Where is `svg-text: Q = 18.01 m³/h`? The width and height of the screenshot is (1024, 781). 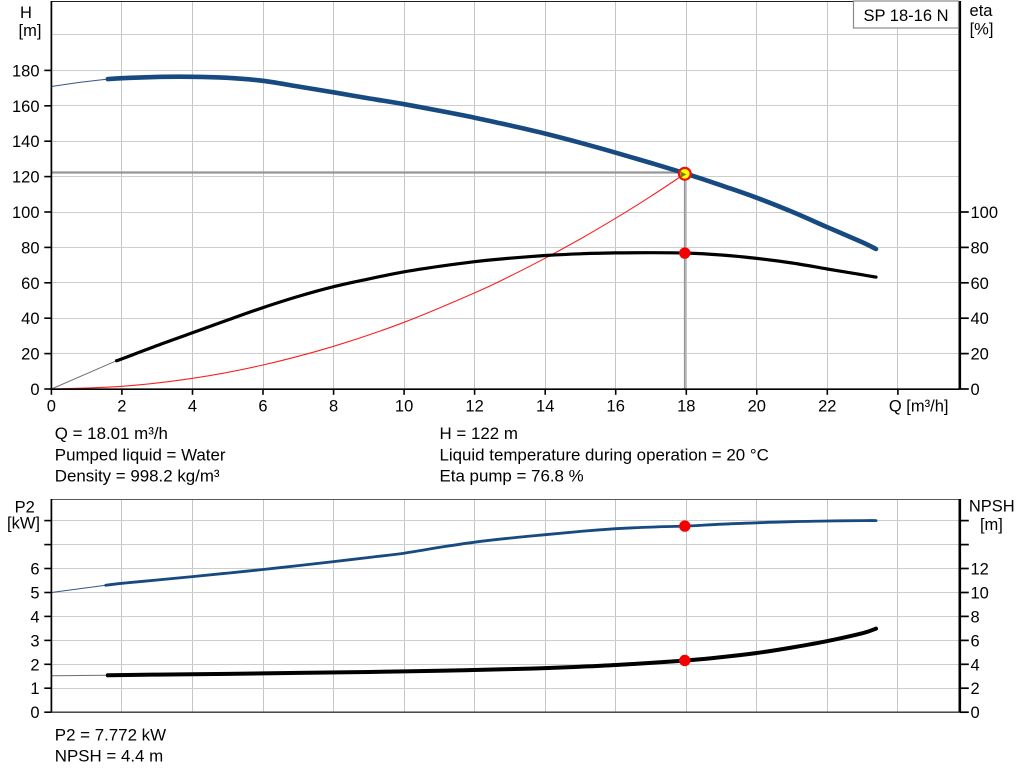 svg-text: Q = 18.01 m³/h is located at coordinates (111, 433).